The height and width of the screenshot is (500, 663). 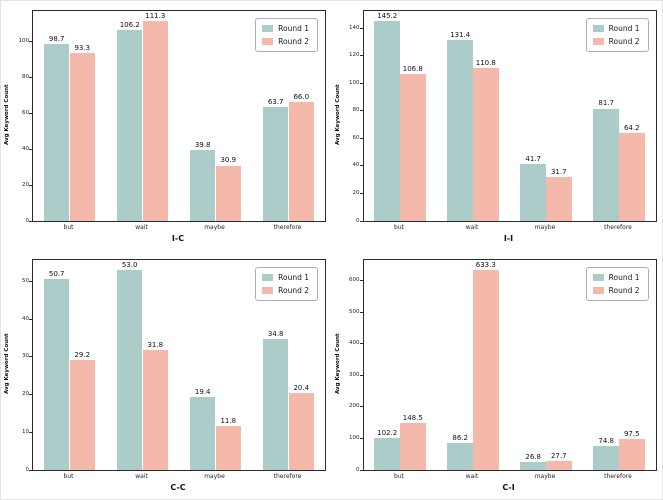 What do you see at coordinates (558, 172) in the screenshot?
I see `bar-value-label: 31.7` at bounding box center [558, 172].